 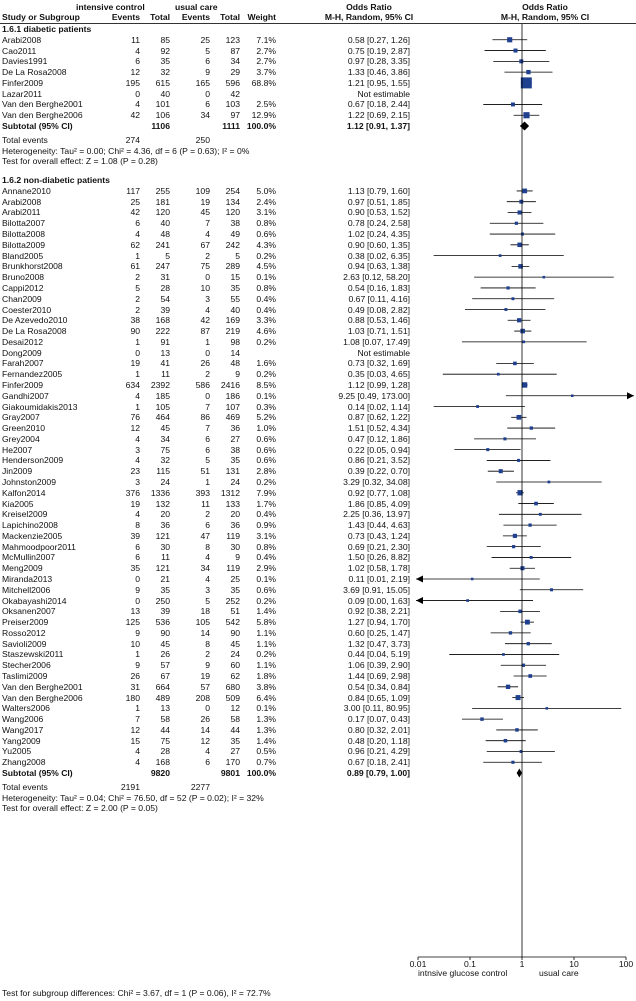 What do you see at coordinates (162, 104) in the screenshot?
I see `subgroup-1-study-7-total-intensive: 101` at bounding box center [162, 104].